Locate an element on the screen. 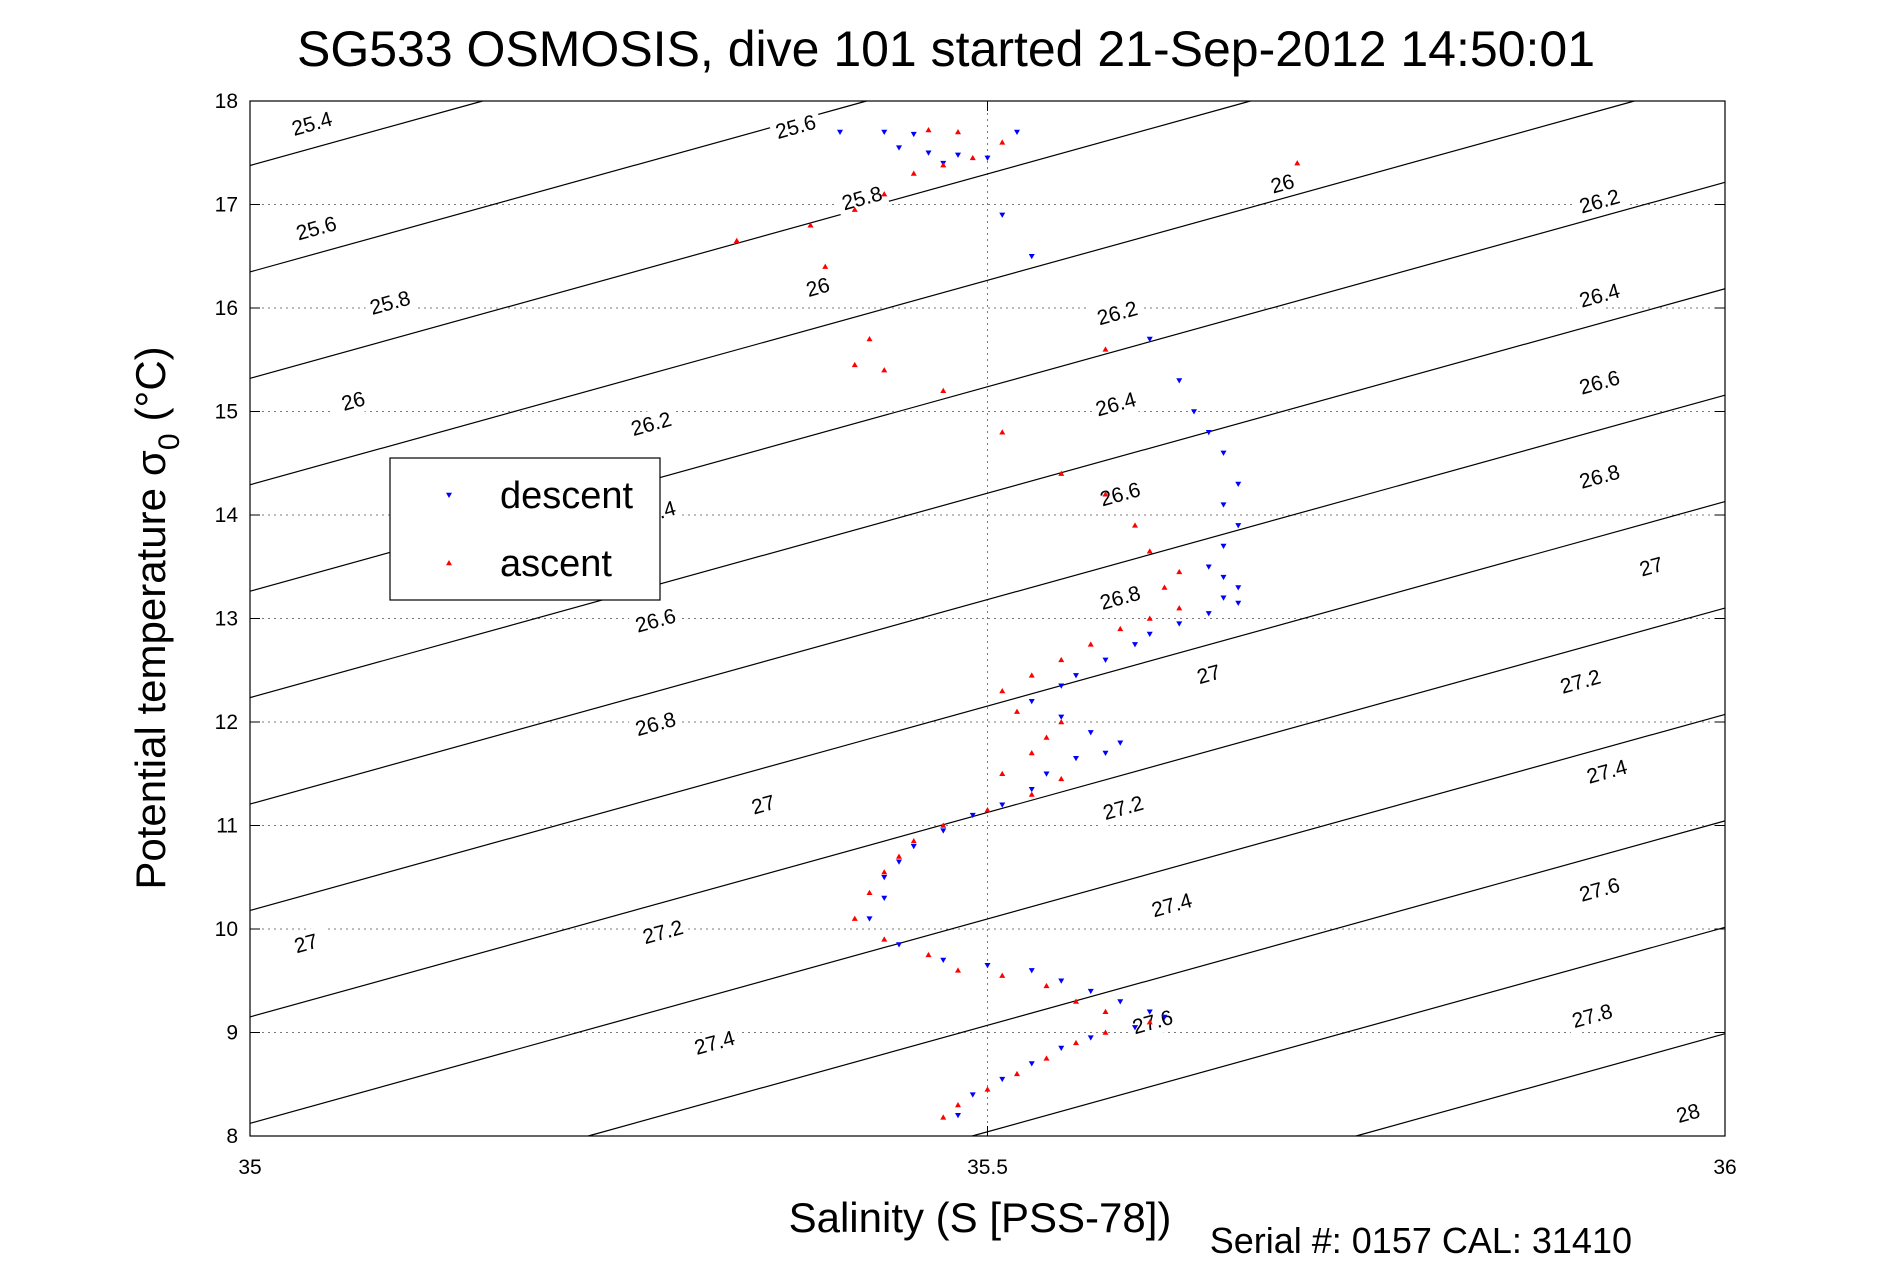  y-tick-label: 11 is located at coordinates (227, 826).